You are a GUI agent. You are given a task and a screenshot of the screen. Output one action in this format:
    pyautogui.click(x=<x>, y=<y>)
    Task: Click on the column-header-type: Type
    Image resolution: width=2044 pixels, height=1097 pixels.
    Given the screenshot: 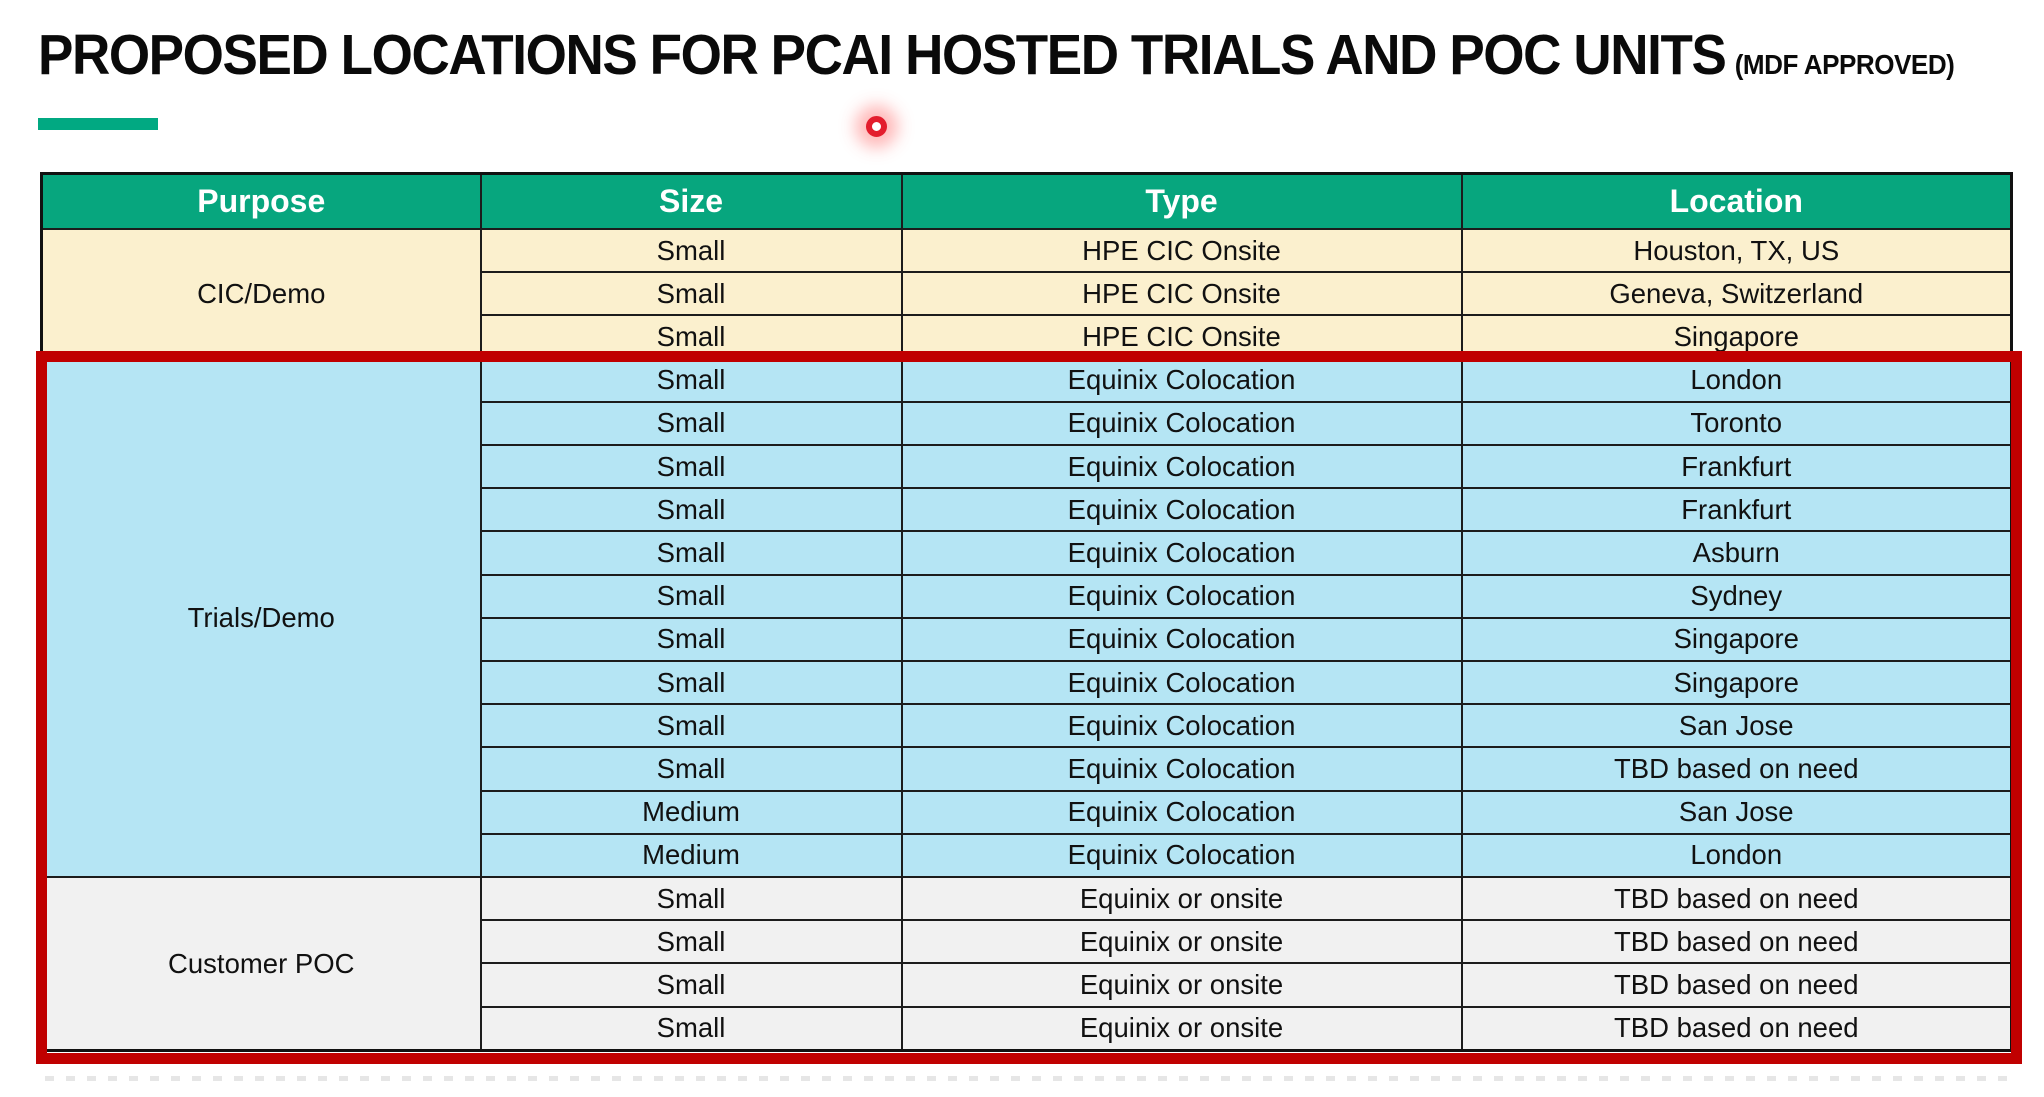 What is the action you would take?
    pyautogui.click(x=1181, y=201)
    